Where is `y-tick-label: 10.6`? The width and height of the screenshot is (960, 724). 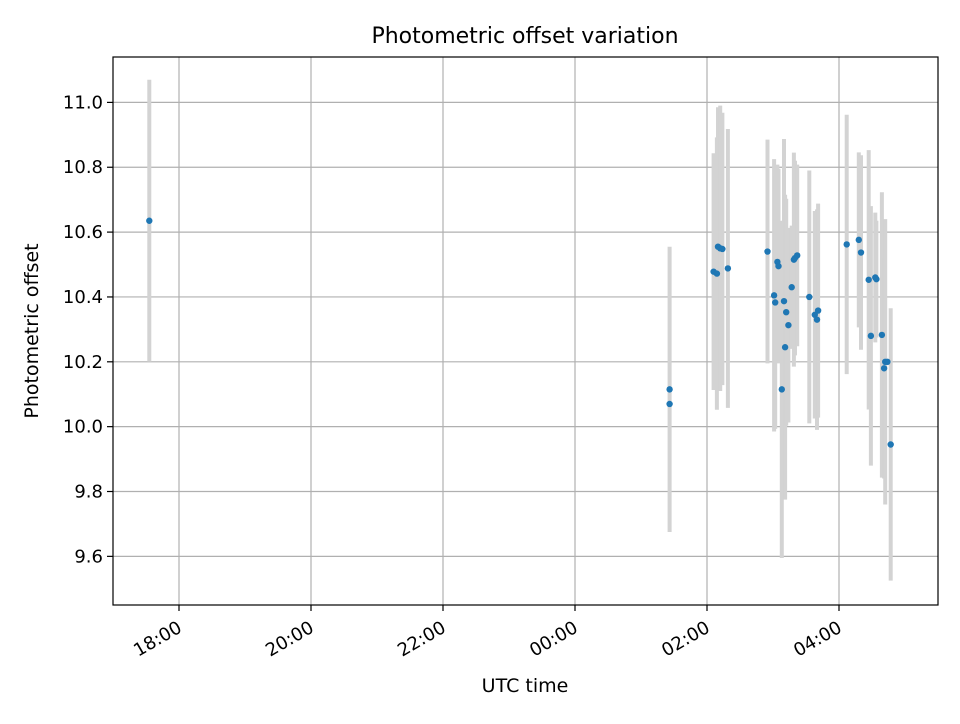
y-tick-label: 10.6 is located at coordinates (83, 232).